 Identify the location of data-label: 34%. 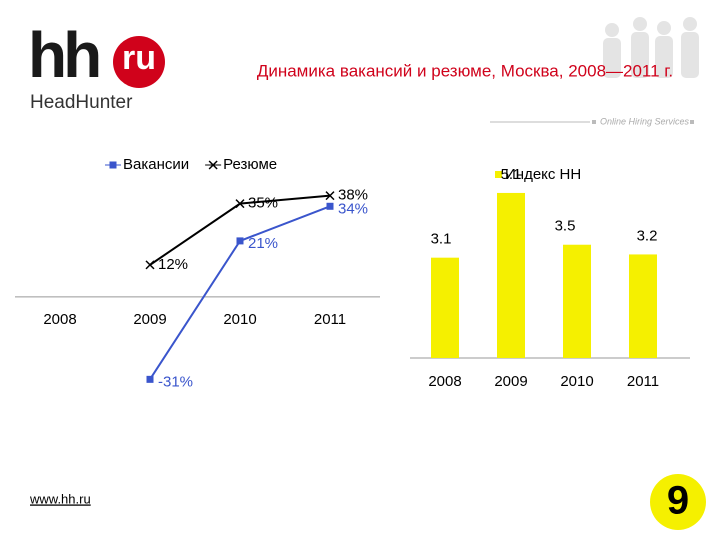
(353, 208).